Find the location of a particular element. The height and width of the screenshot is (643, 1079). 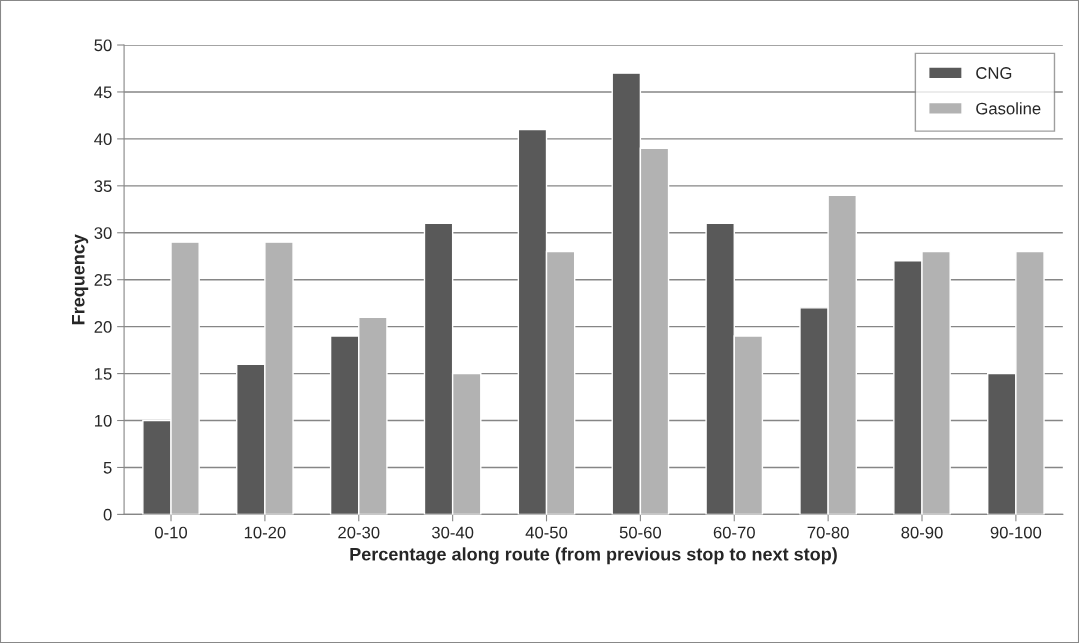

x-tick-label: 40-50 is located at coordinates (546, 532).